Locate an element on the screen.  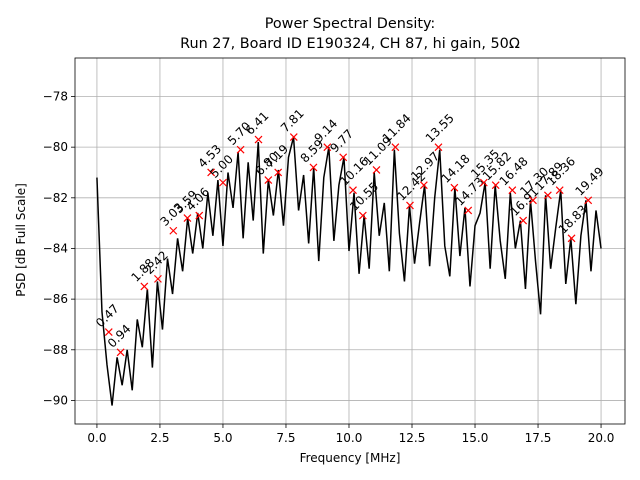
peak-label: 0.94 is located at coordinates (119, 336).